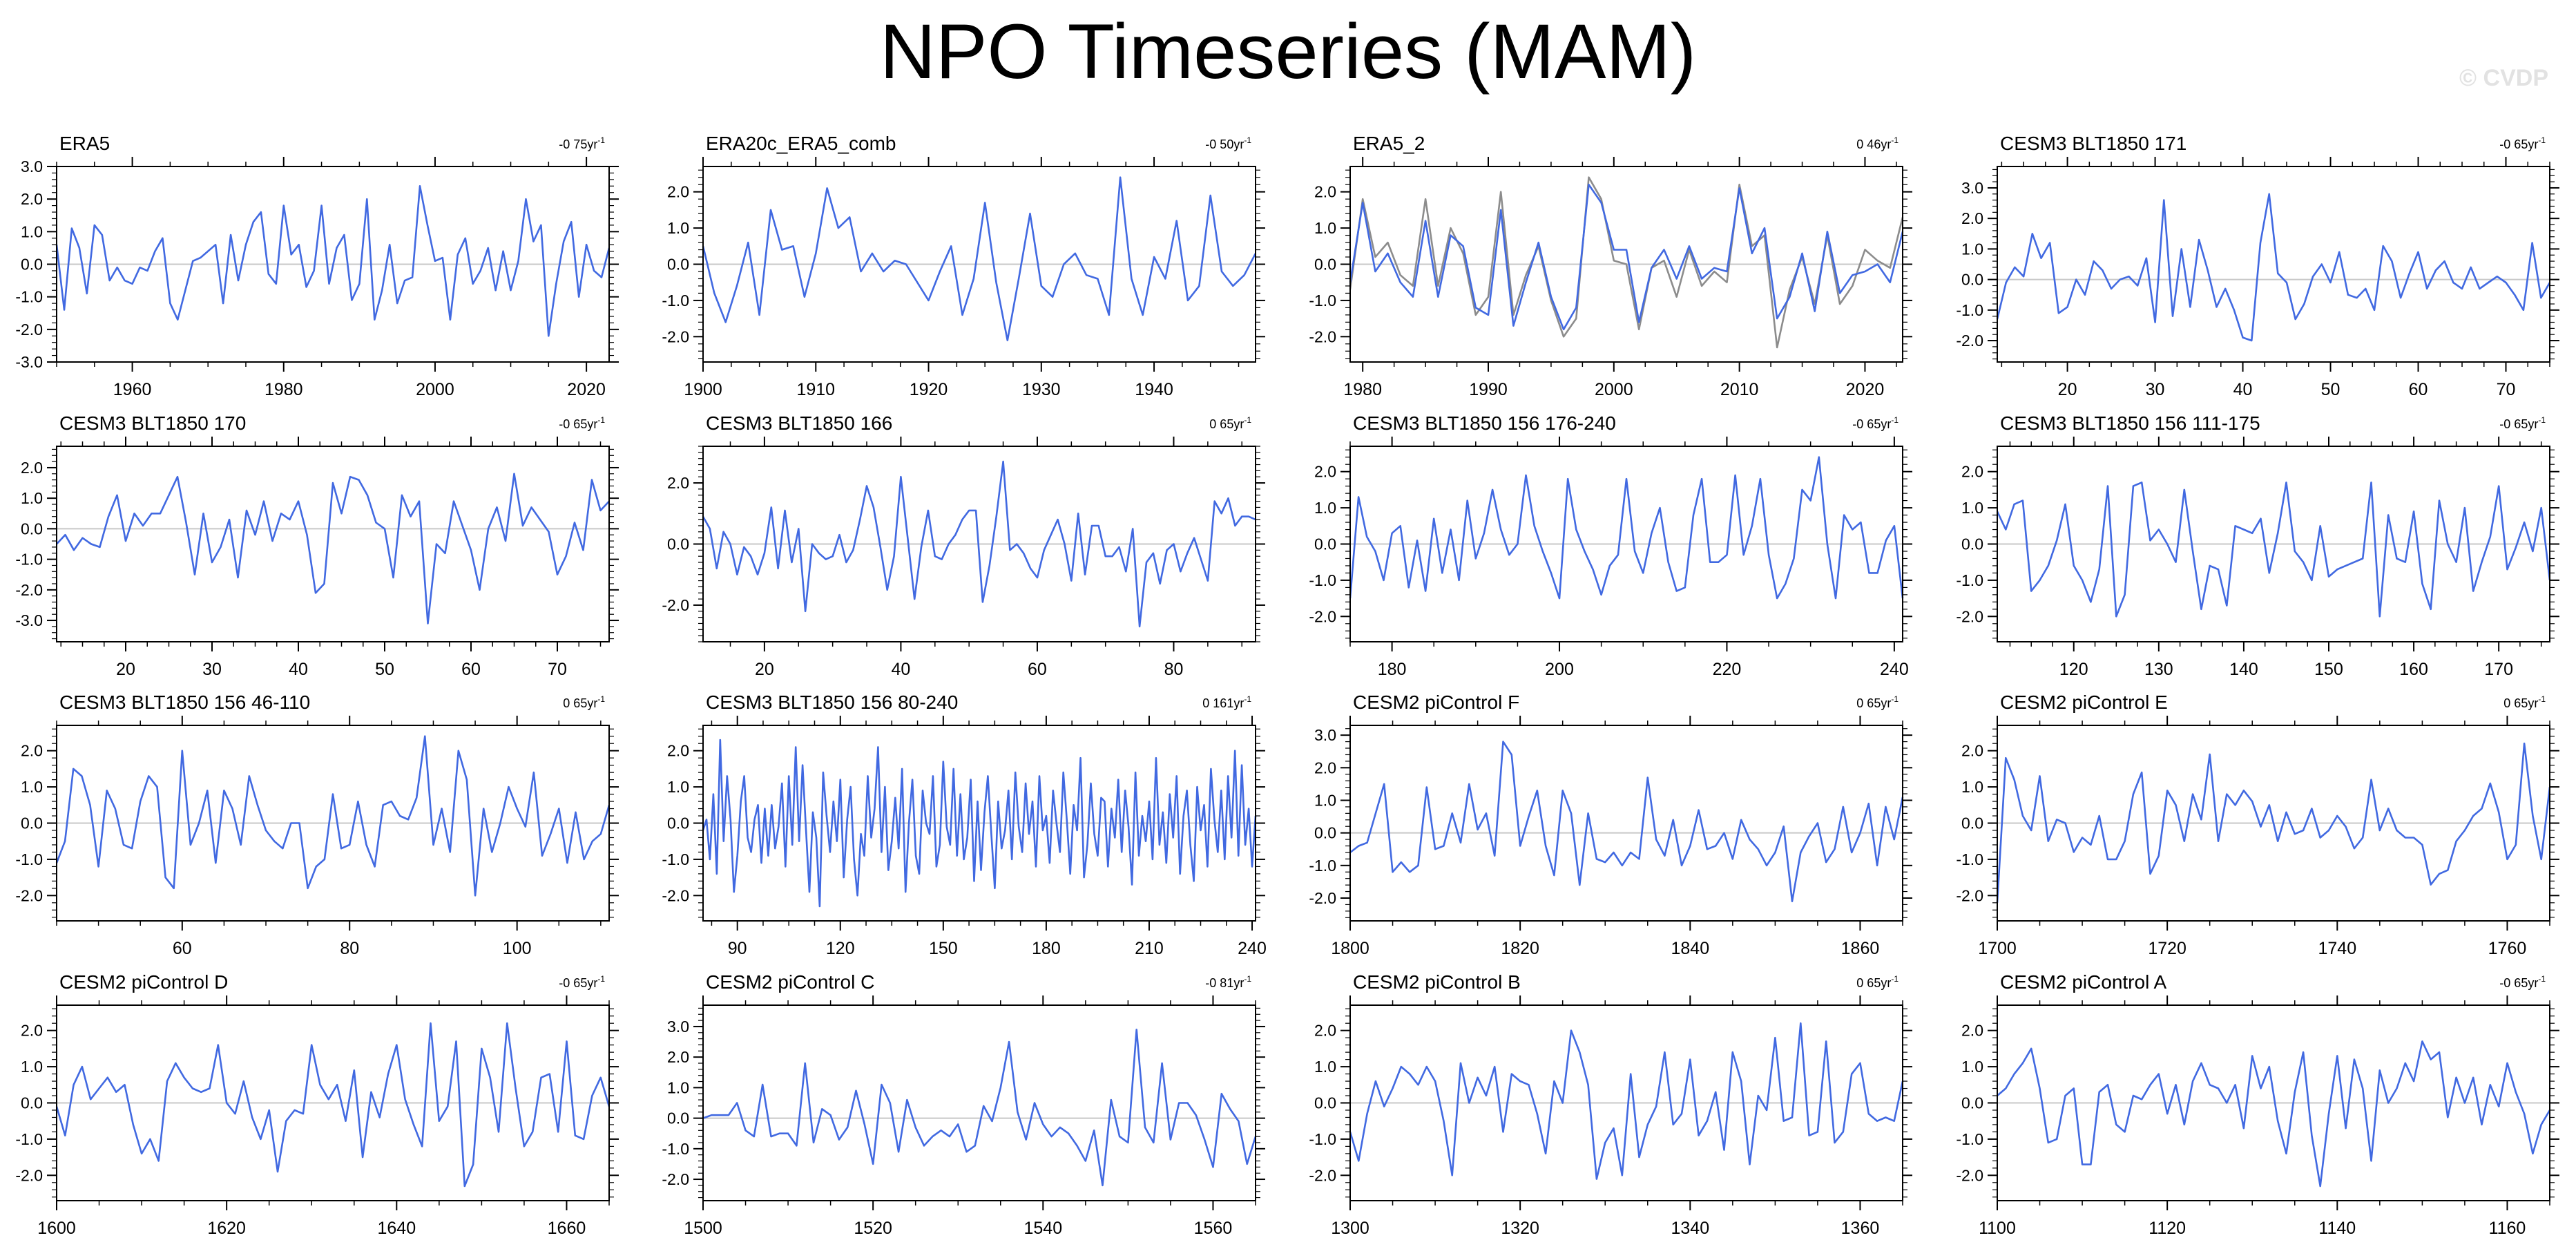 The width and height of the screenshot is (2576, 1258). What do you see at coordinates (873, 1228) in the screenshot?
I see `x-tick-label: 1520` at bounding box center [873, 1228].